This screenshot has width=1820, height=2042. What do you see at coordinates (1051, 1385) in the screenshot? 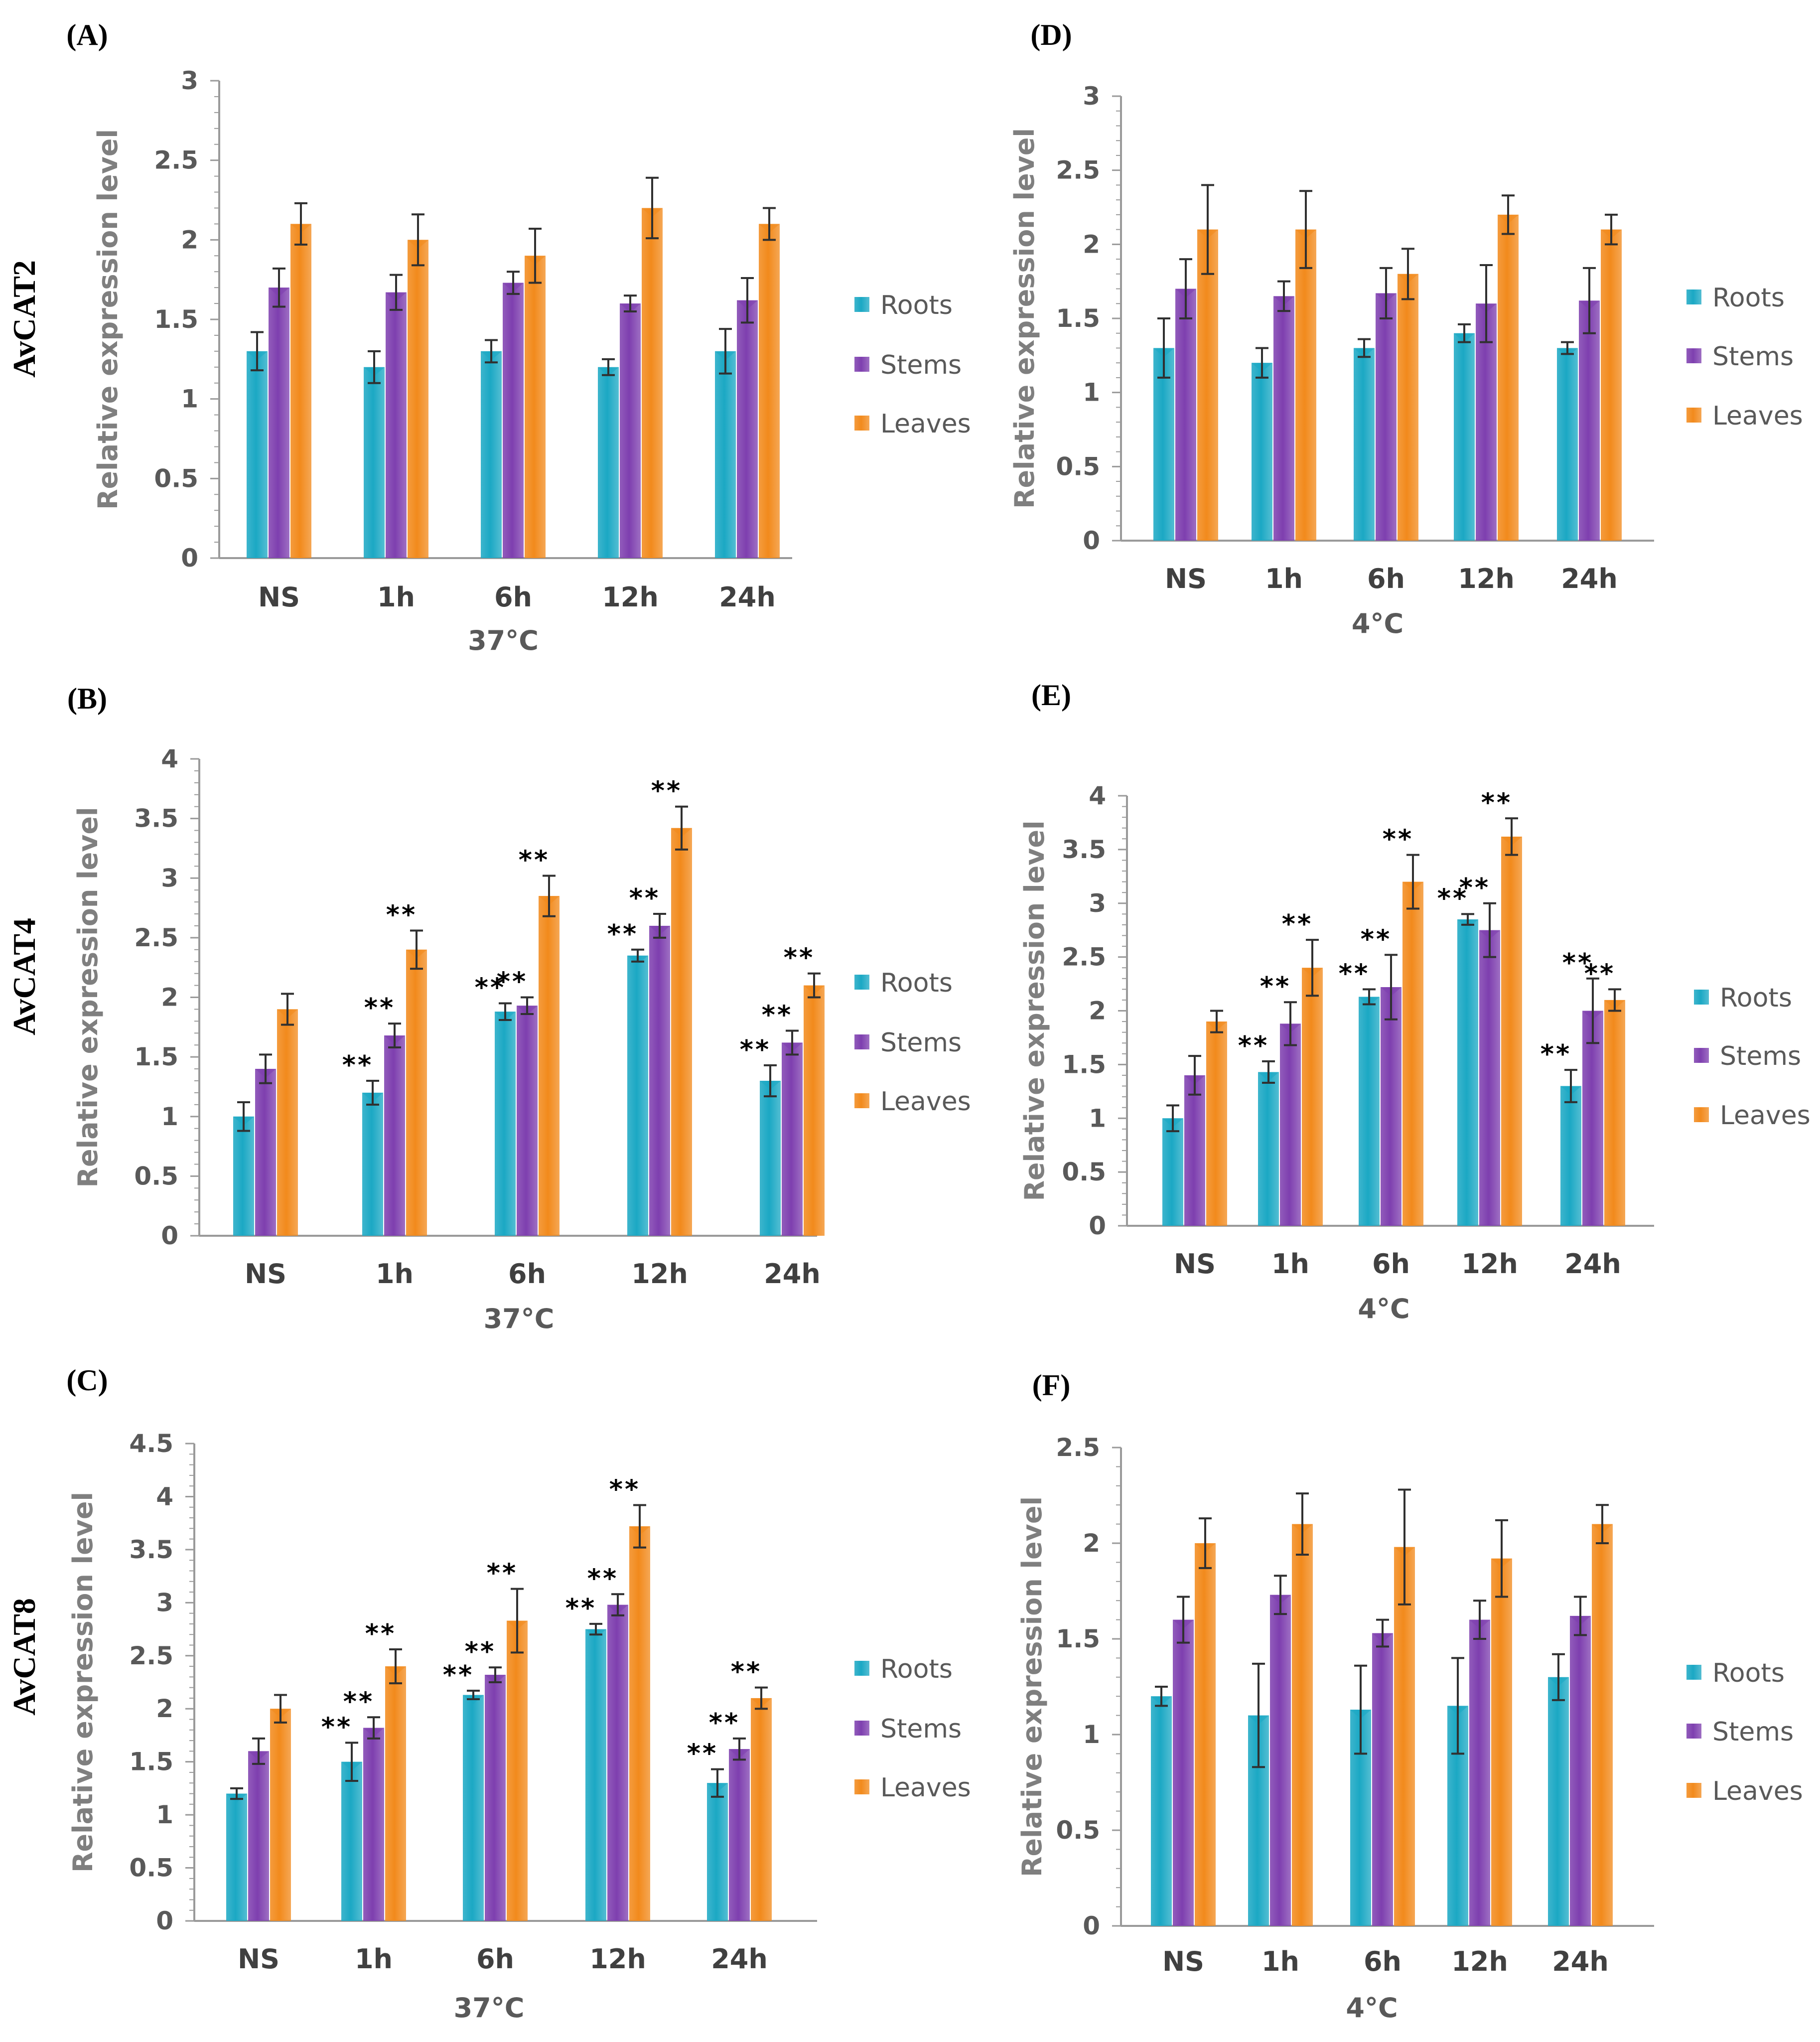
I see `panel-label: (F)` at bounding box center [1051, 1385].